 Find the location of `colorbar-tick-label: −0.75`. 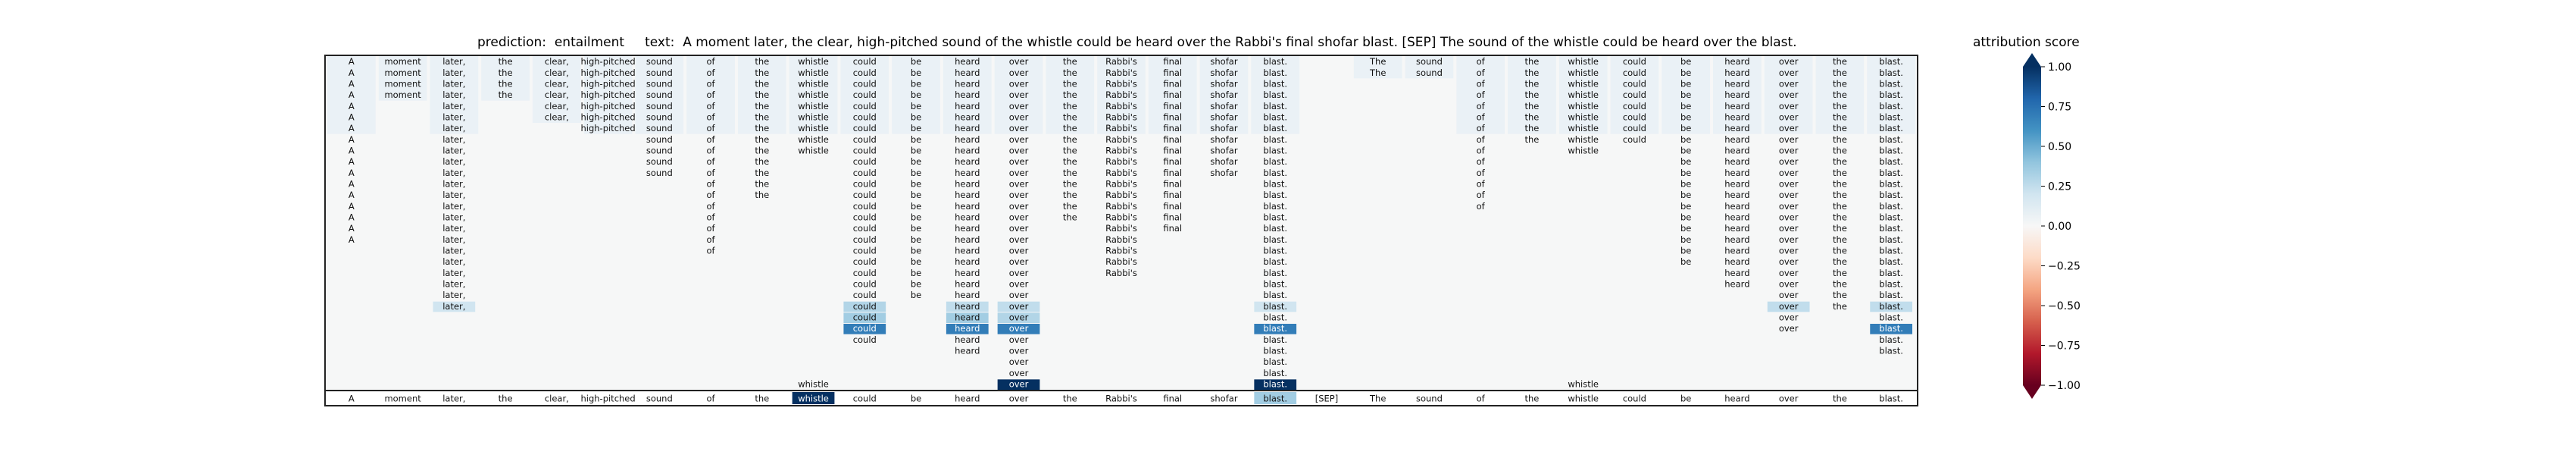

colorbar-tick-label: −0.75 is located at coordinates (2064, 346).